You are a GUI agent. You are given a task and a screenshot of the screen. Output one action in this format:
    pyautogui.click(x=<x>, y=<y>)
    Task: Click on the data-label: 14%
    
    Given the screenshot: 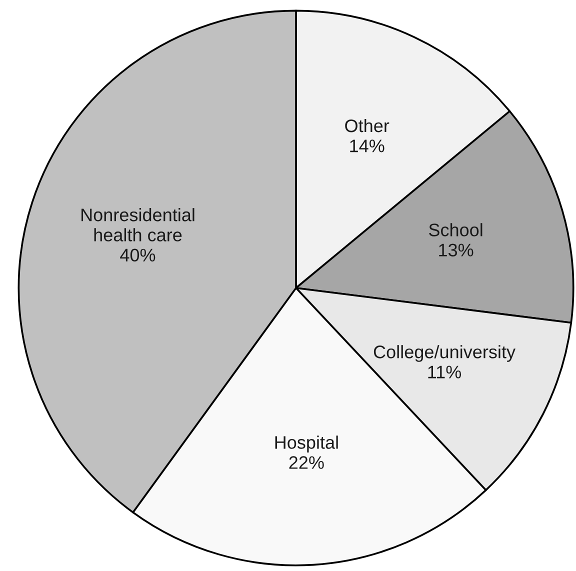 What is the action you would take?
    pyautogui.click(x=367, y=146)
    